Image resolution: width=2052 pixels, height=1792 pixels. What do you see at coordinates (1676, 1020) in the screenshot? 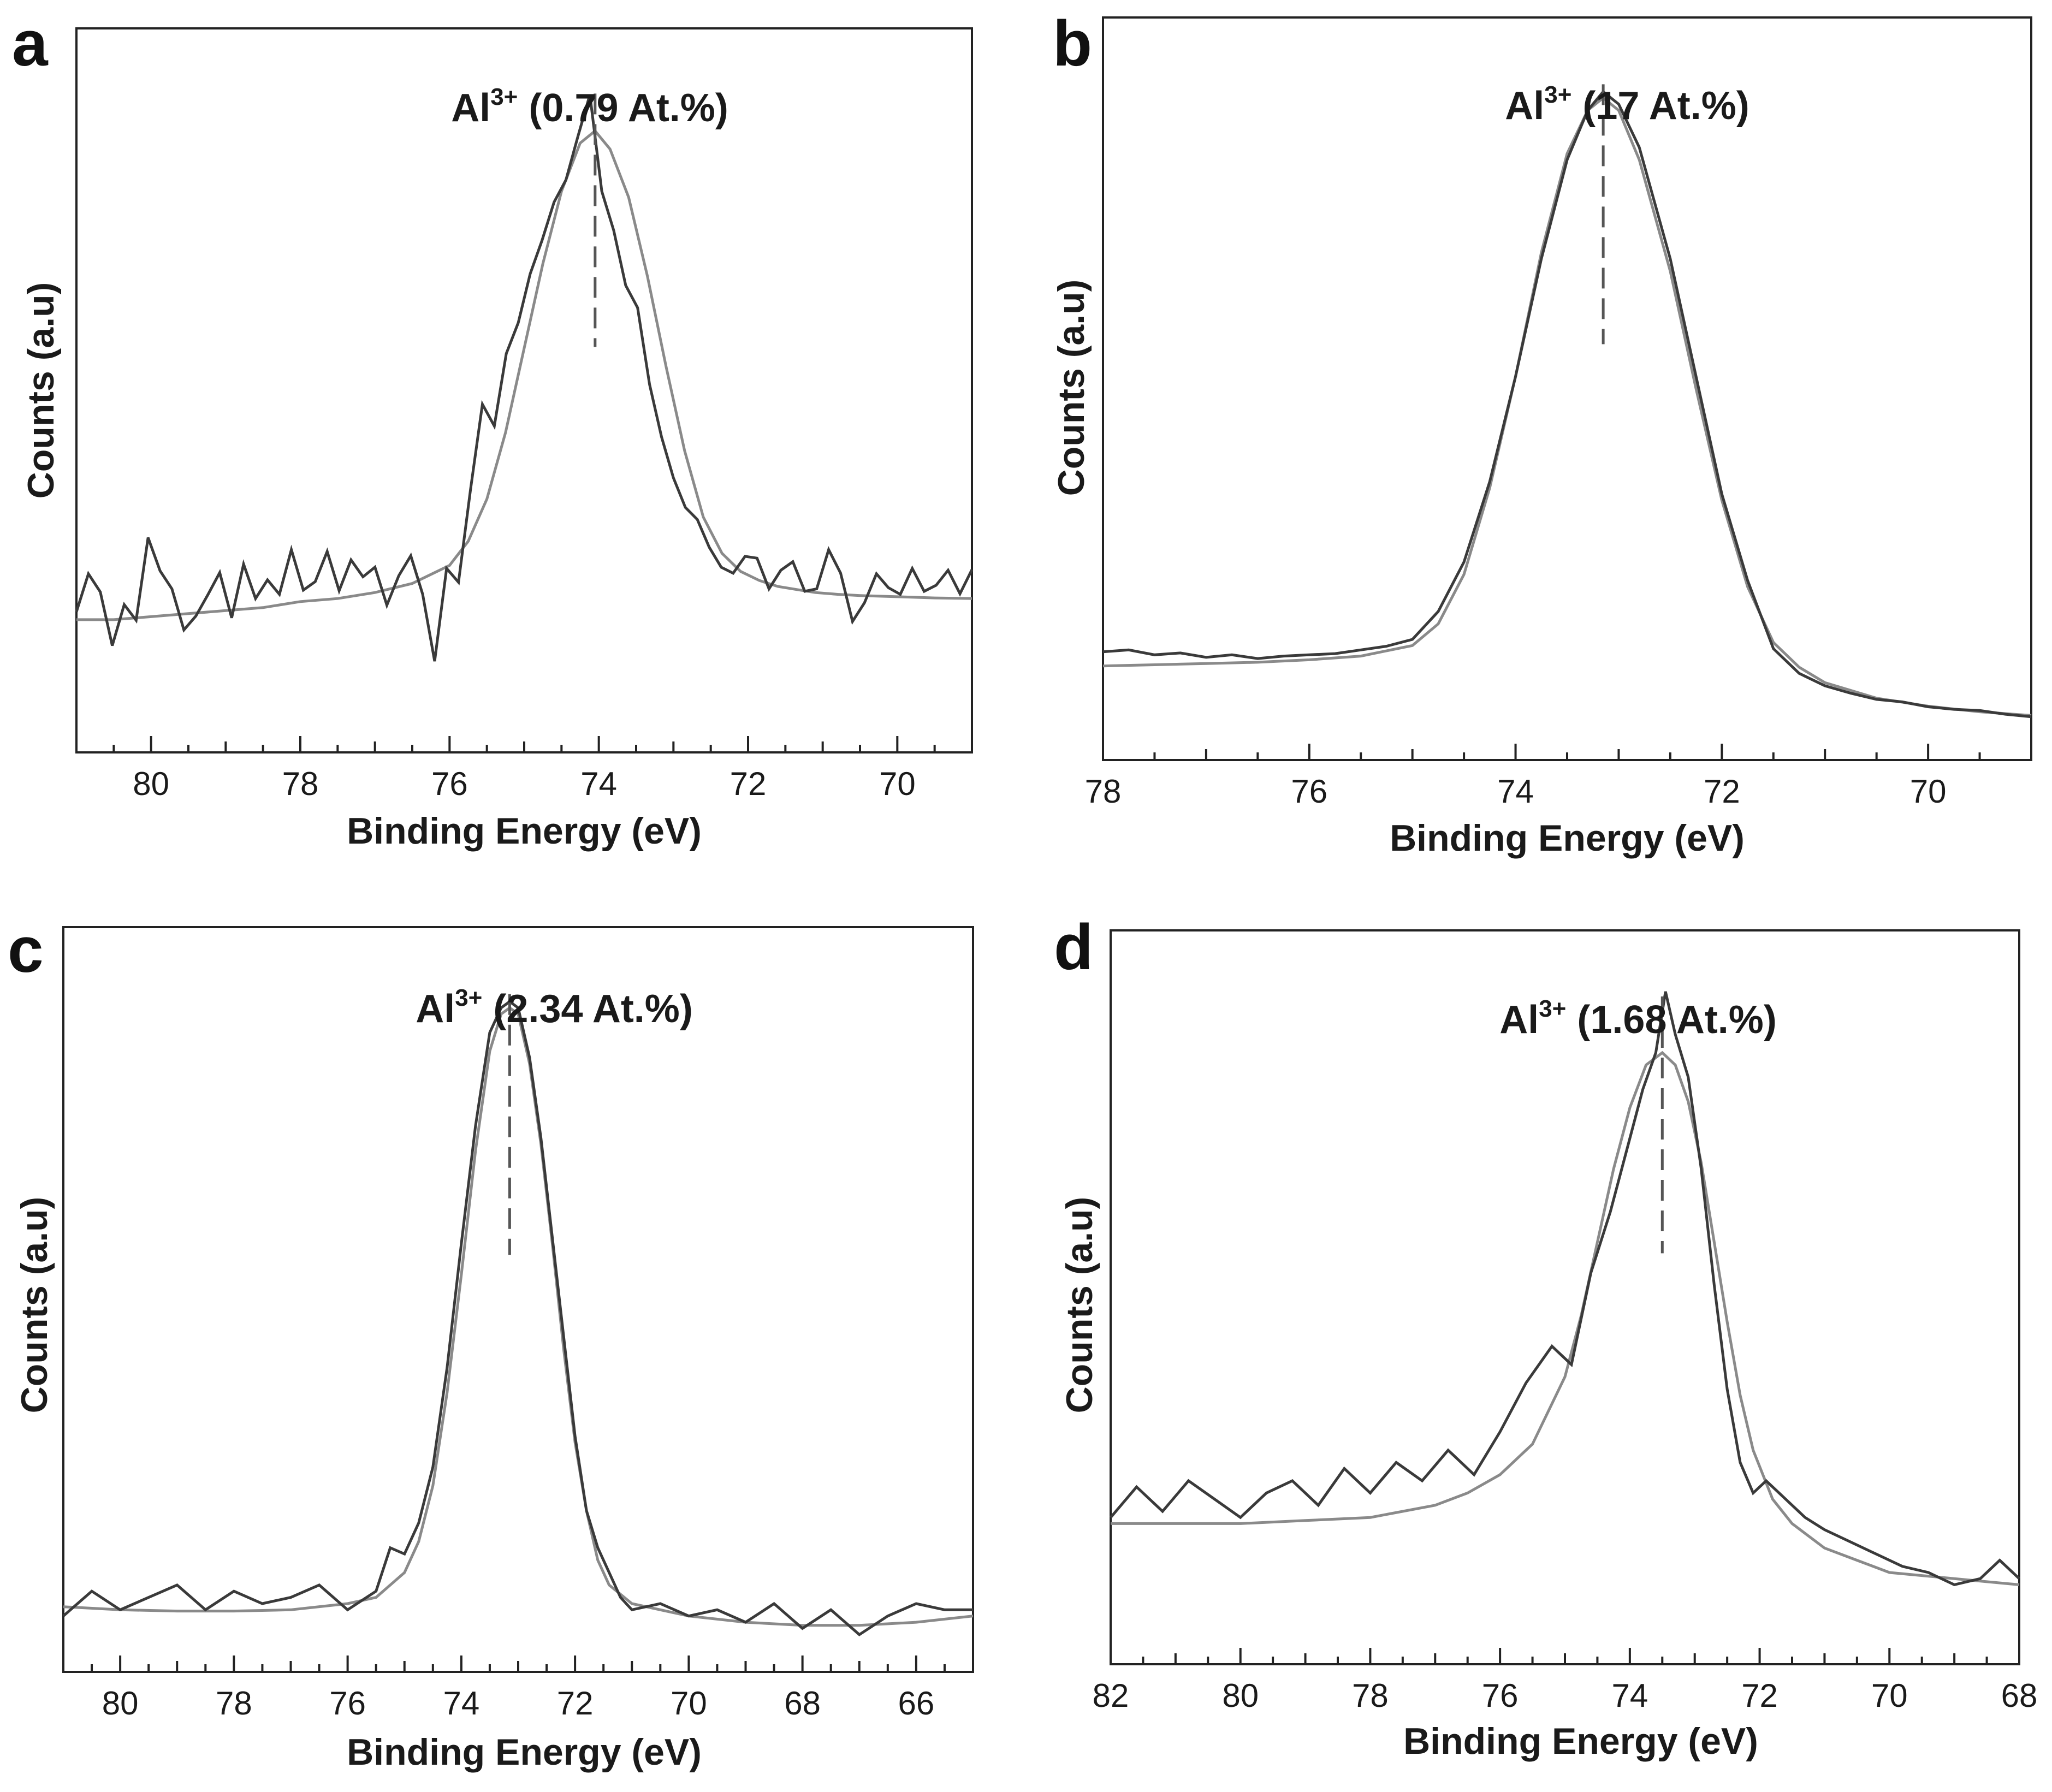
I see `annotation-value: (1.68 At.%)` at bounding box center [1676, 1020].